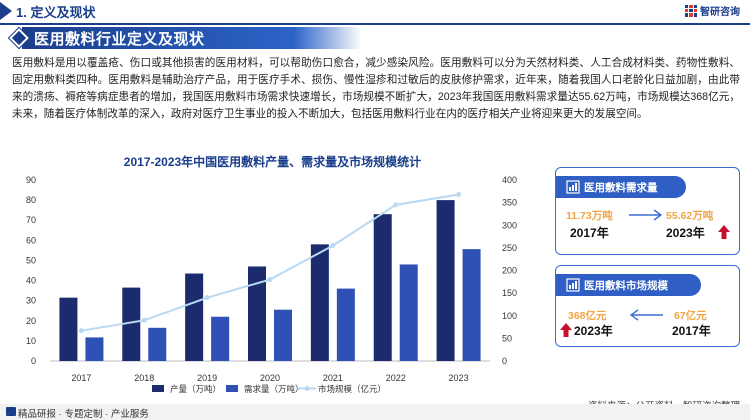 This screenshot has width=750, height=420. What do you see at coordinates (31, 260) in the screenshot?
I see `y-left-tick-label: 50` at bounding box center [31, 260].